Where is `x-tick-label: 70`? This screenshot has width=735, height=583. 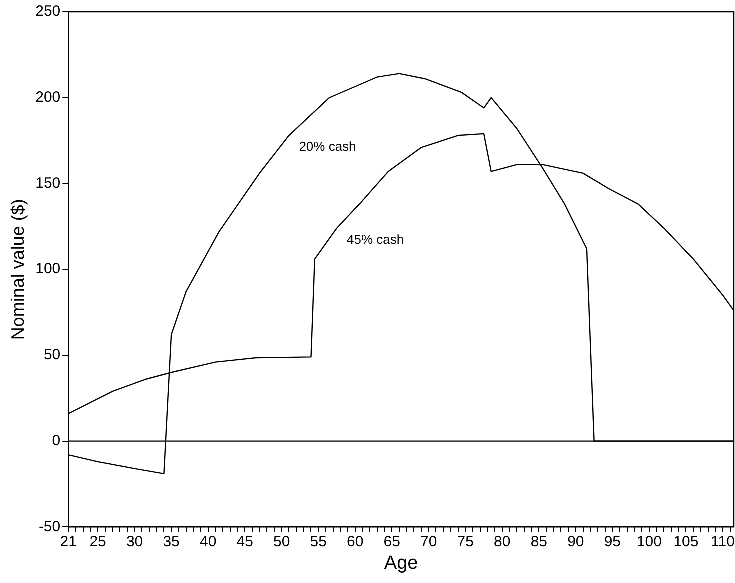
x-tick-label: 70 is located at coordinates (429, 541).